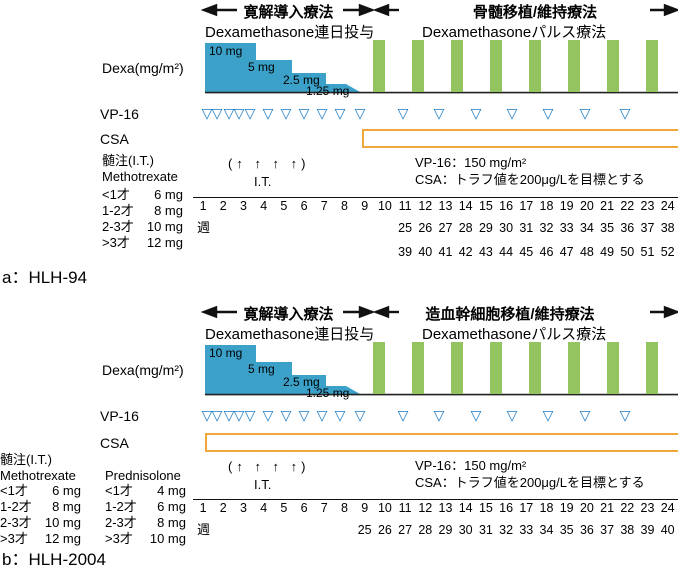 The width and height of the screenshot is (678, 575). I want to click on week-number: 44, so click(506, 252).